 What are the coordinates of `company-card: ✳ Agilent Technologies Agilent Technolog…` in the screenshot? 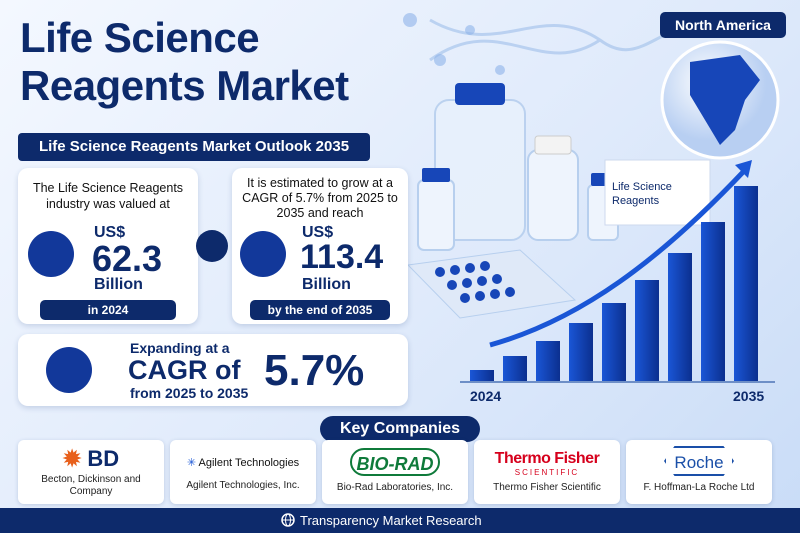 It's located at (243, 472).